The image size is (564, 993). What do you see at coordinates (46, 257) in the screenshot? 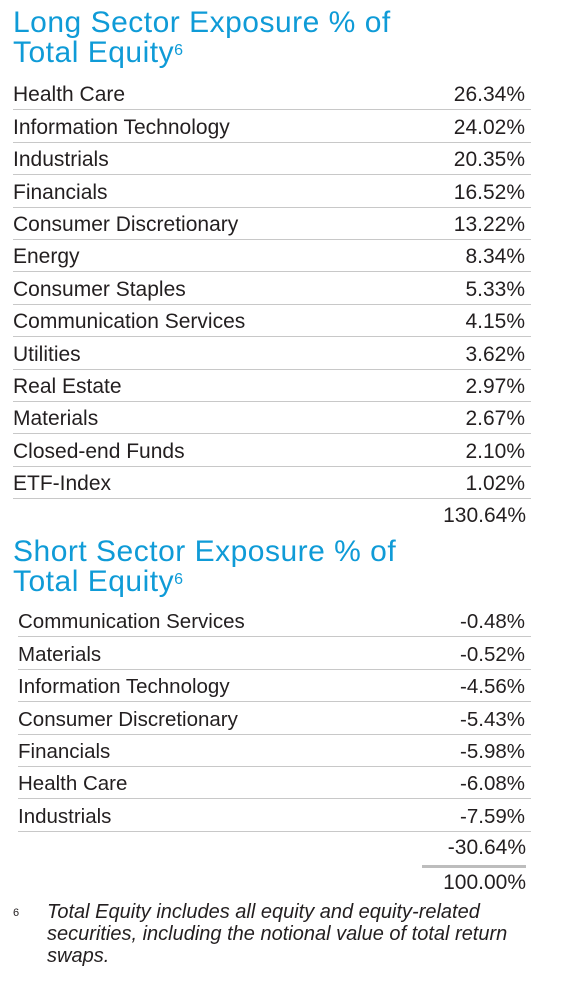
I see `sector-label: Energy` at bounding box center [46, 257].